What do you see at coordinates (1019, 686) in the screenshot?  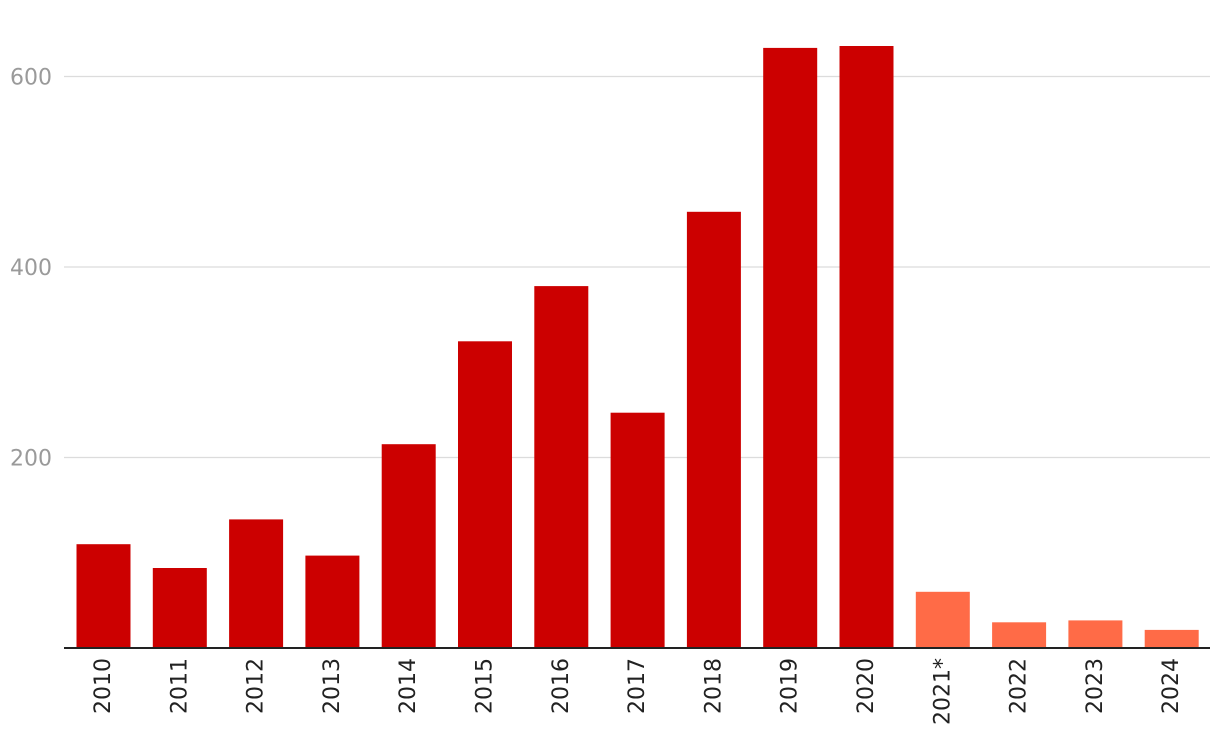 I see `x-tick-label-2022: 2022` at bounding box center [1019, 686].